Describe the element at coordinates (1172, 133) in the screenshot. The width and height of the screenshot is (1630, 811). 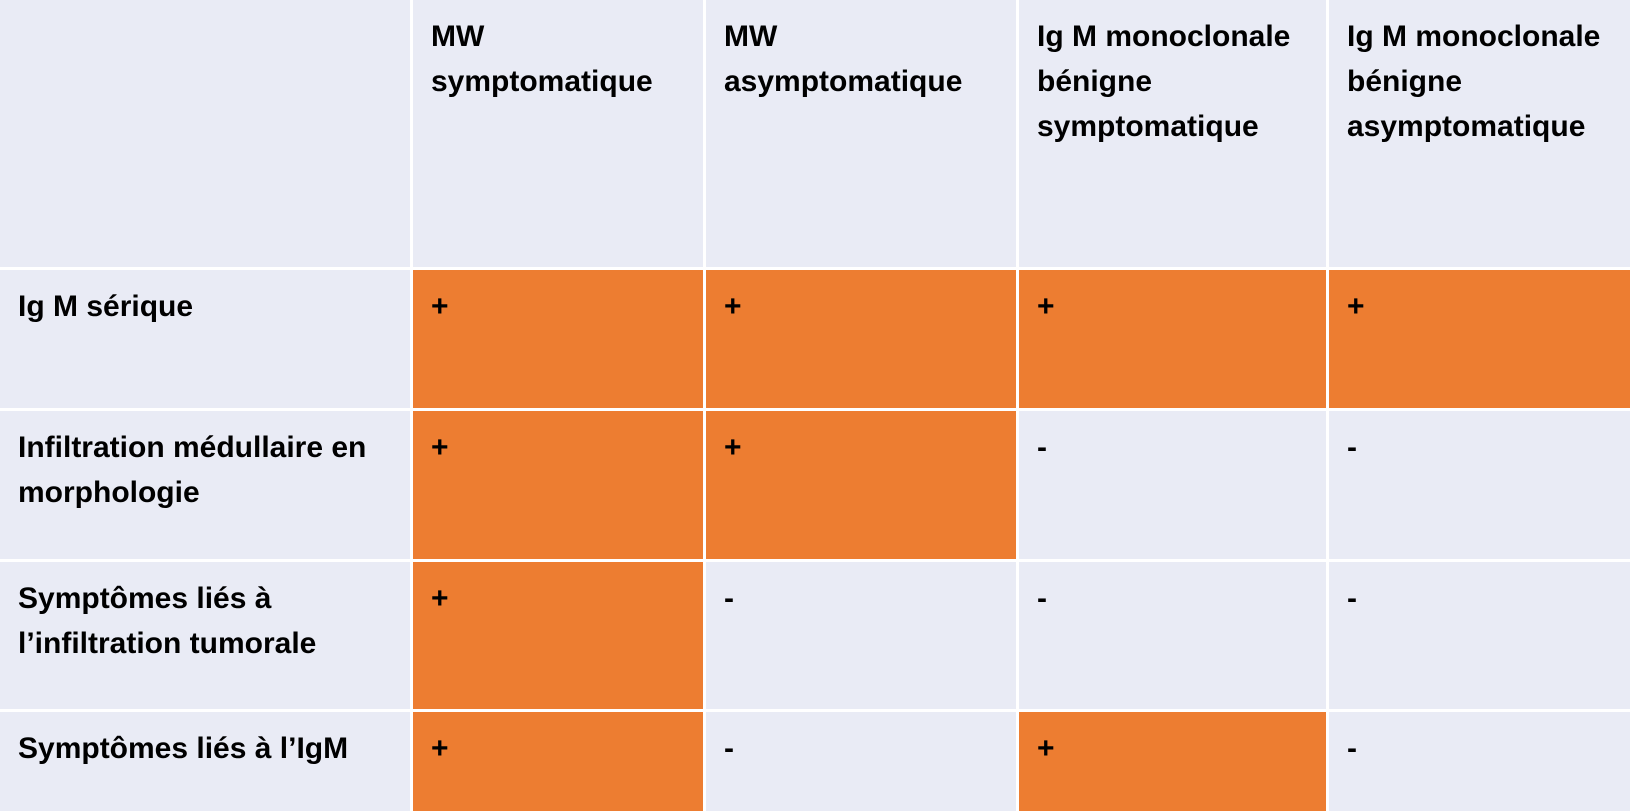
I see `header-igm-benigne-symptomatique: Ig M monoclonale bénigne symptomatique` at that location.